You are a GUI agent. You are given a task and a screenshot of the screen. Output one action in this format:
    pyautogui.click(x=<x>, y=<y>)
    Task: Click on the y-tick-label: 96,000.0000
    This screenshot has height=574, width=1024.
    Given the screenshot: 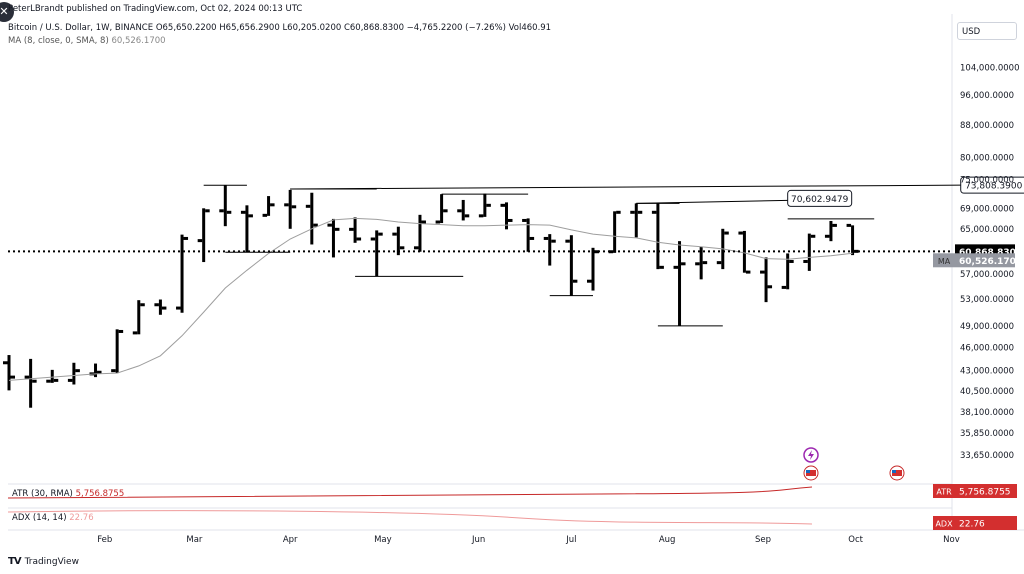 What is the action you would take?
    pyautogui.click(x=987, y=96)
    